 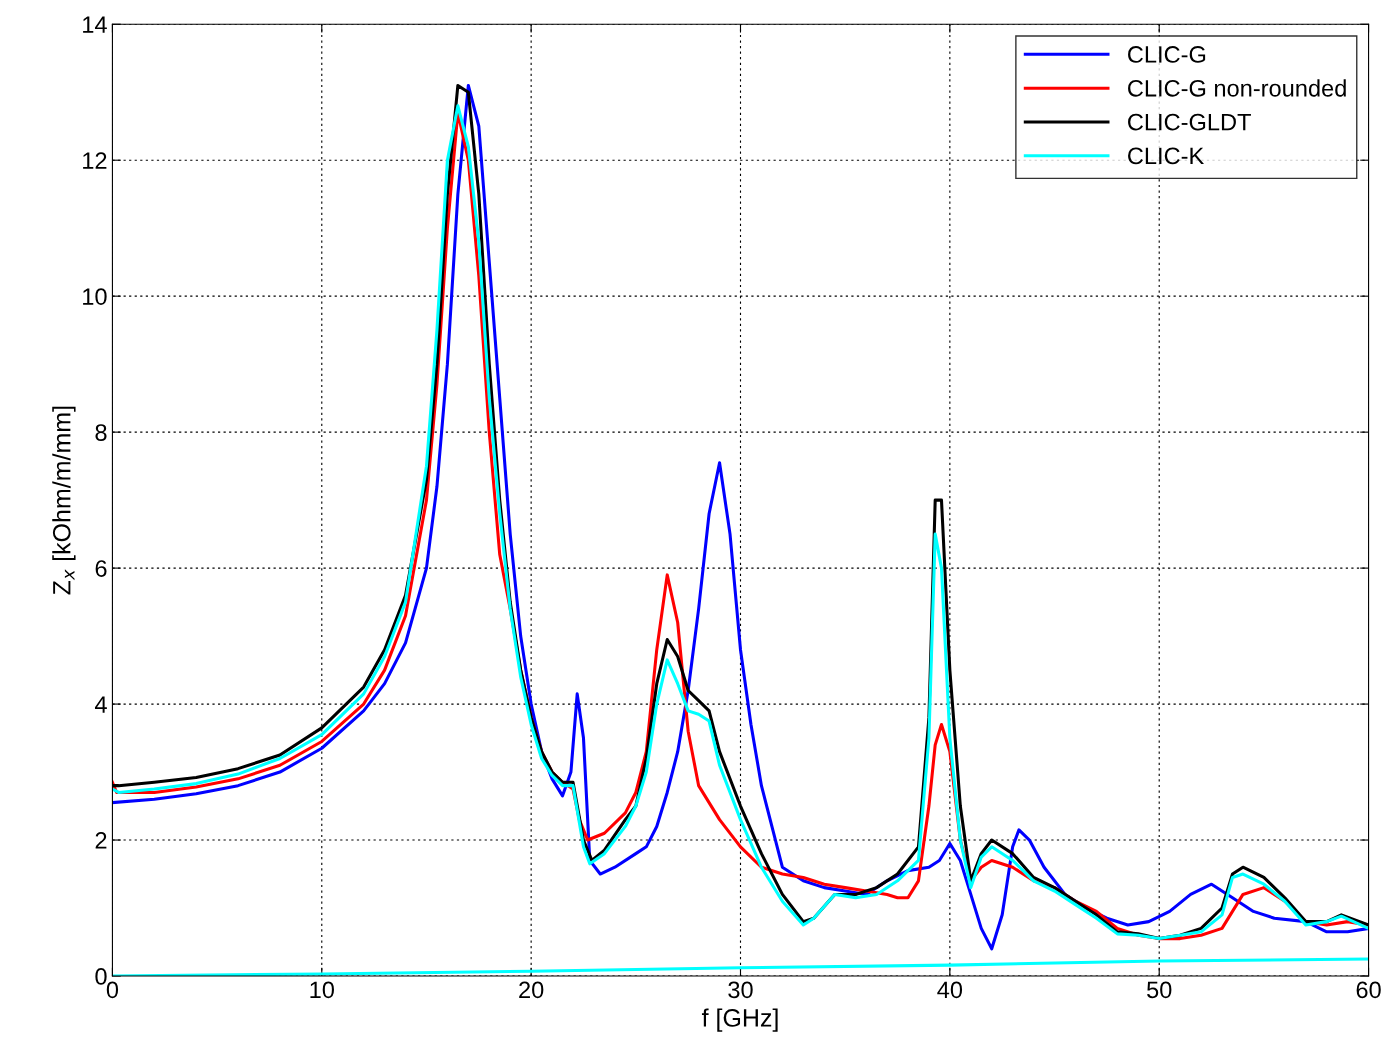 I want to click on y-tick-label: 4, so click(x=100, y=704).